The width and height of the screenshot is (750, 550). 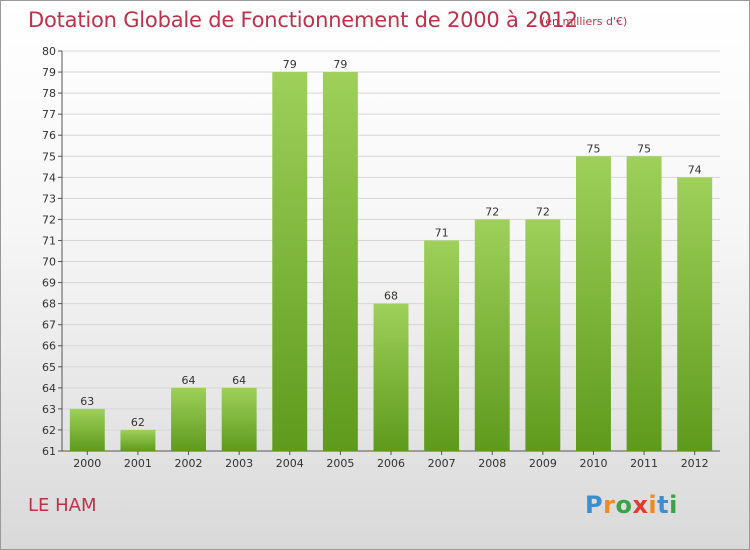 What do you see at coordinates (340, 463) in the screenshot?
I see `x-tick-label: 2005` at bounding box center [340, 463].